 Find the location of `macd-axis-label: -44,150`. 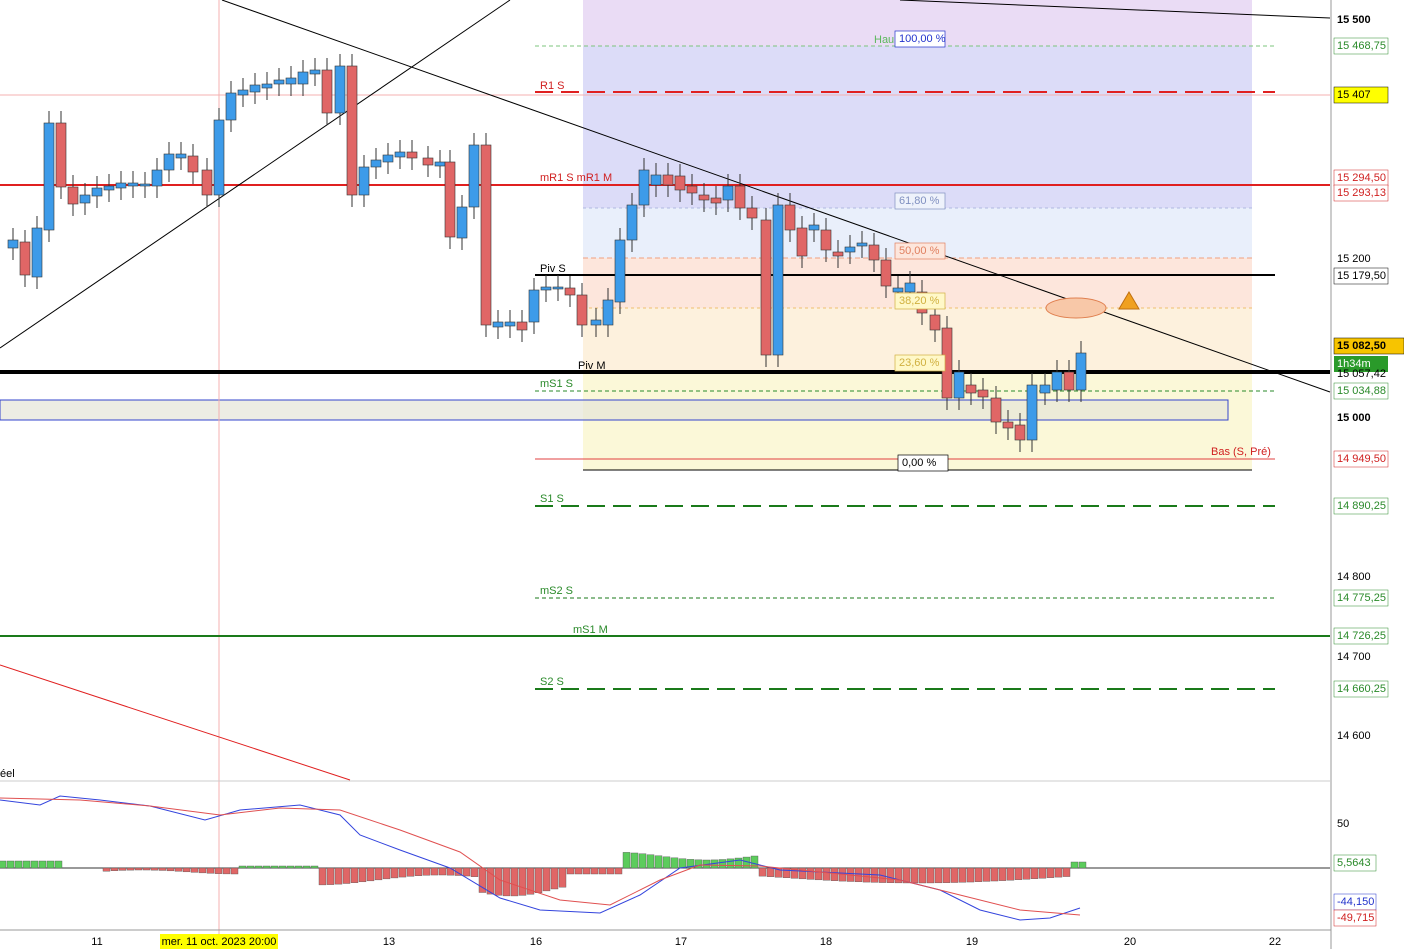

macd-axis-label: -44,150 is located at coordinates (1355, 902).